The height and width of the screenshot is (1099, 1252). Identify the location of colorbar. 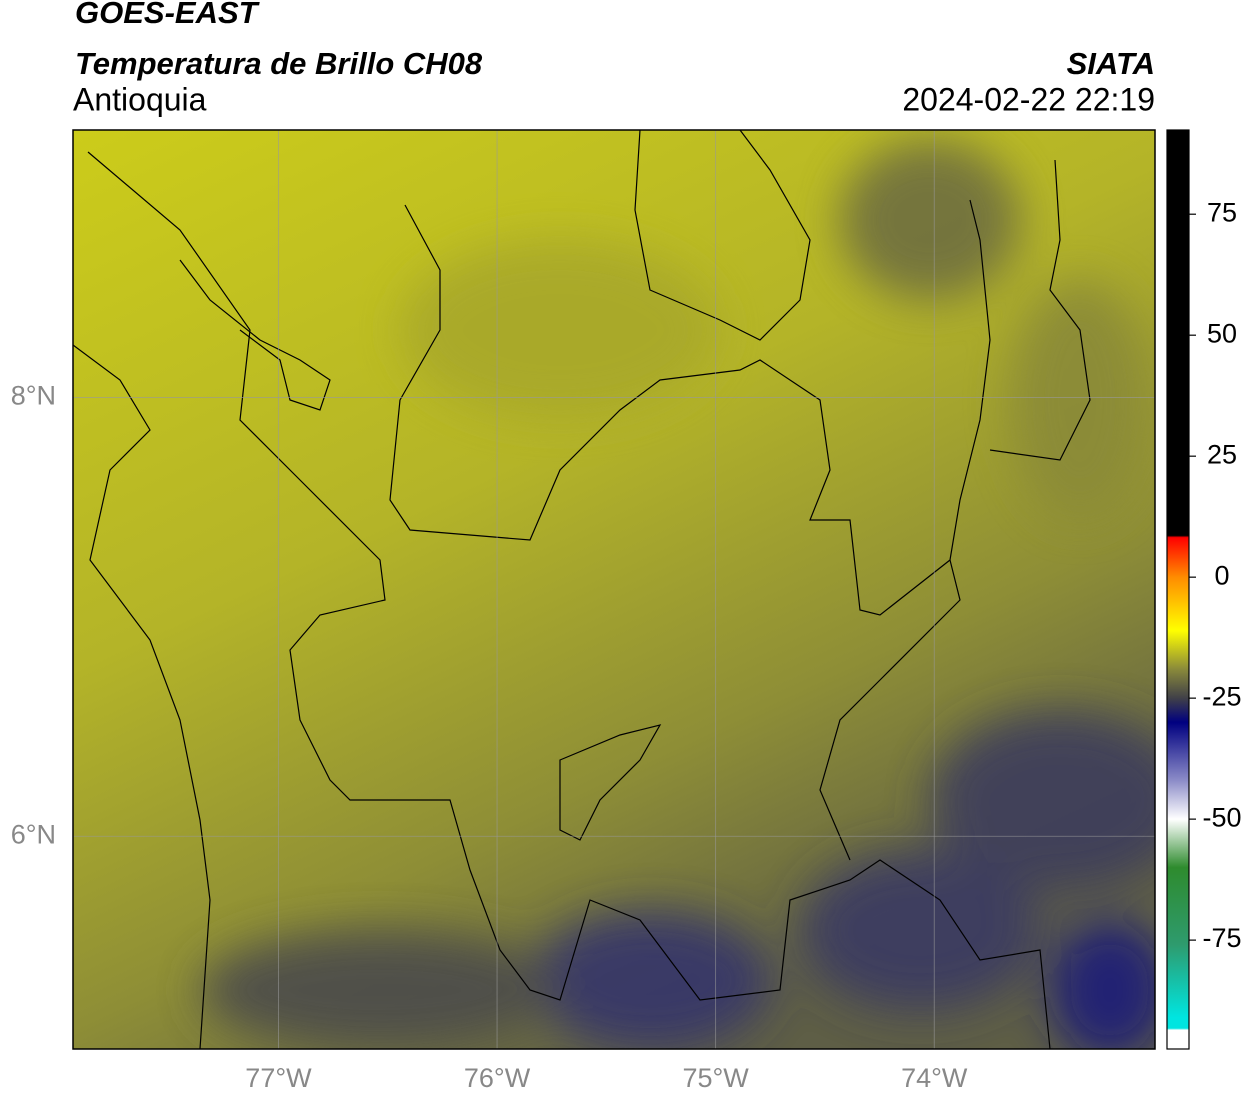
(1178, 589).